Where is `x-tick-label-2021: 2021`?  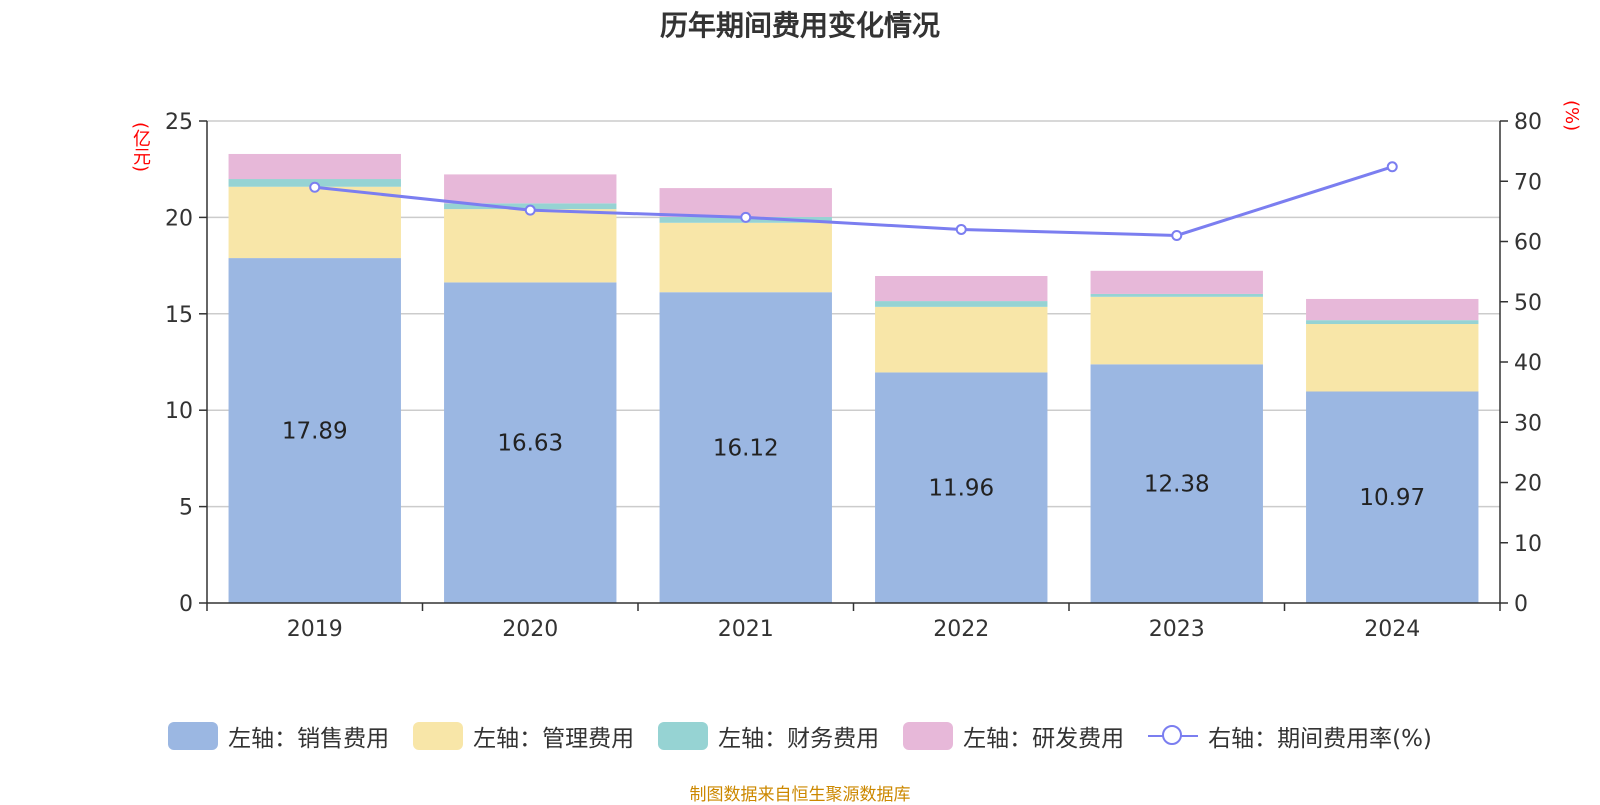
x-tick-label-2021: 2021 is located at coordinates (746, 629).